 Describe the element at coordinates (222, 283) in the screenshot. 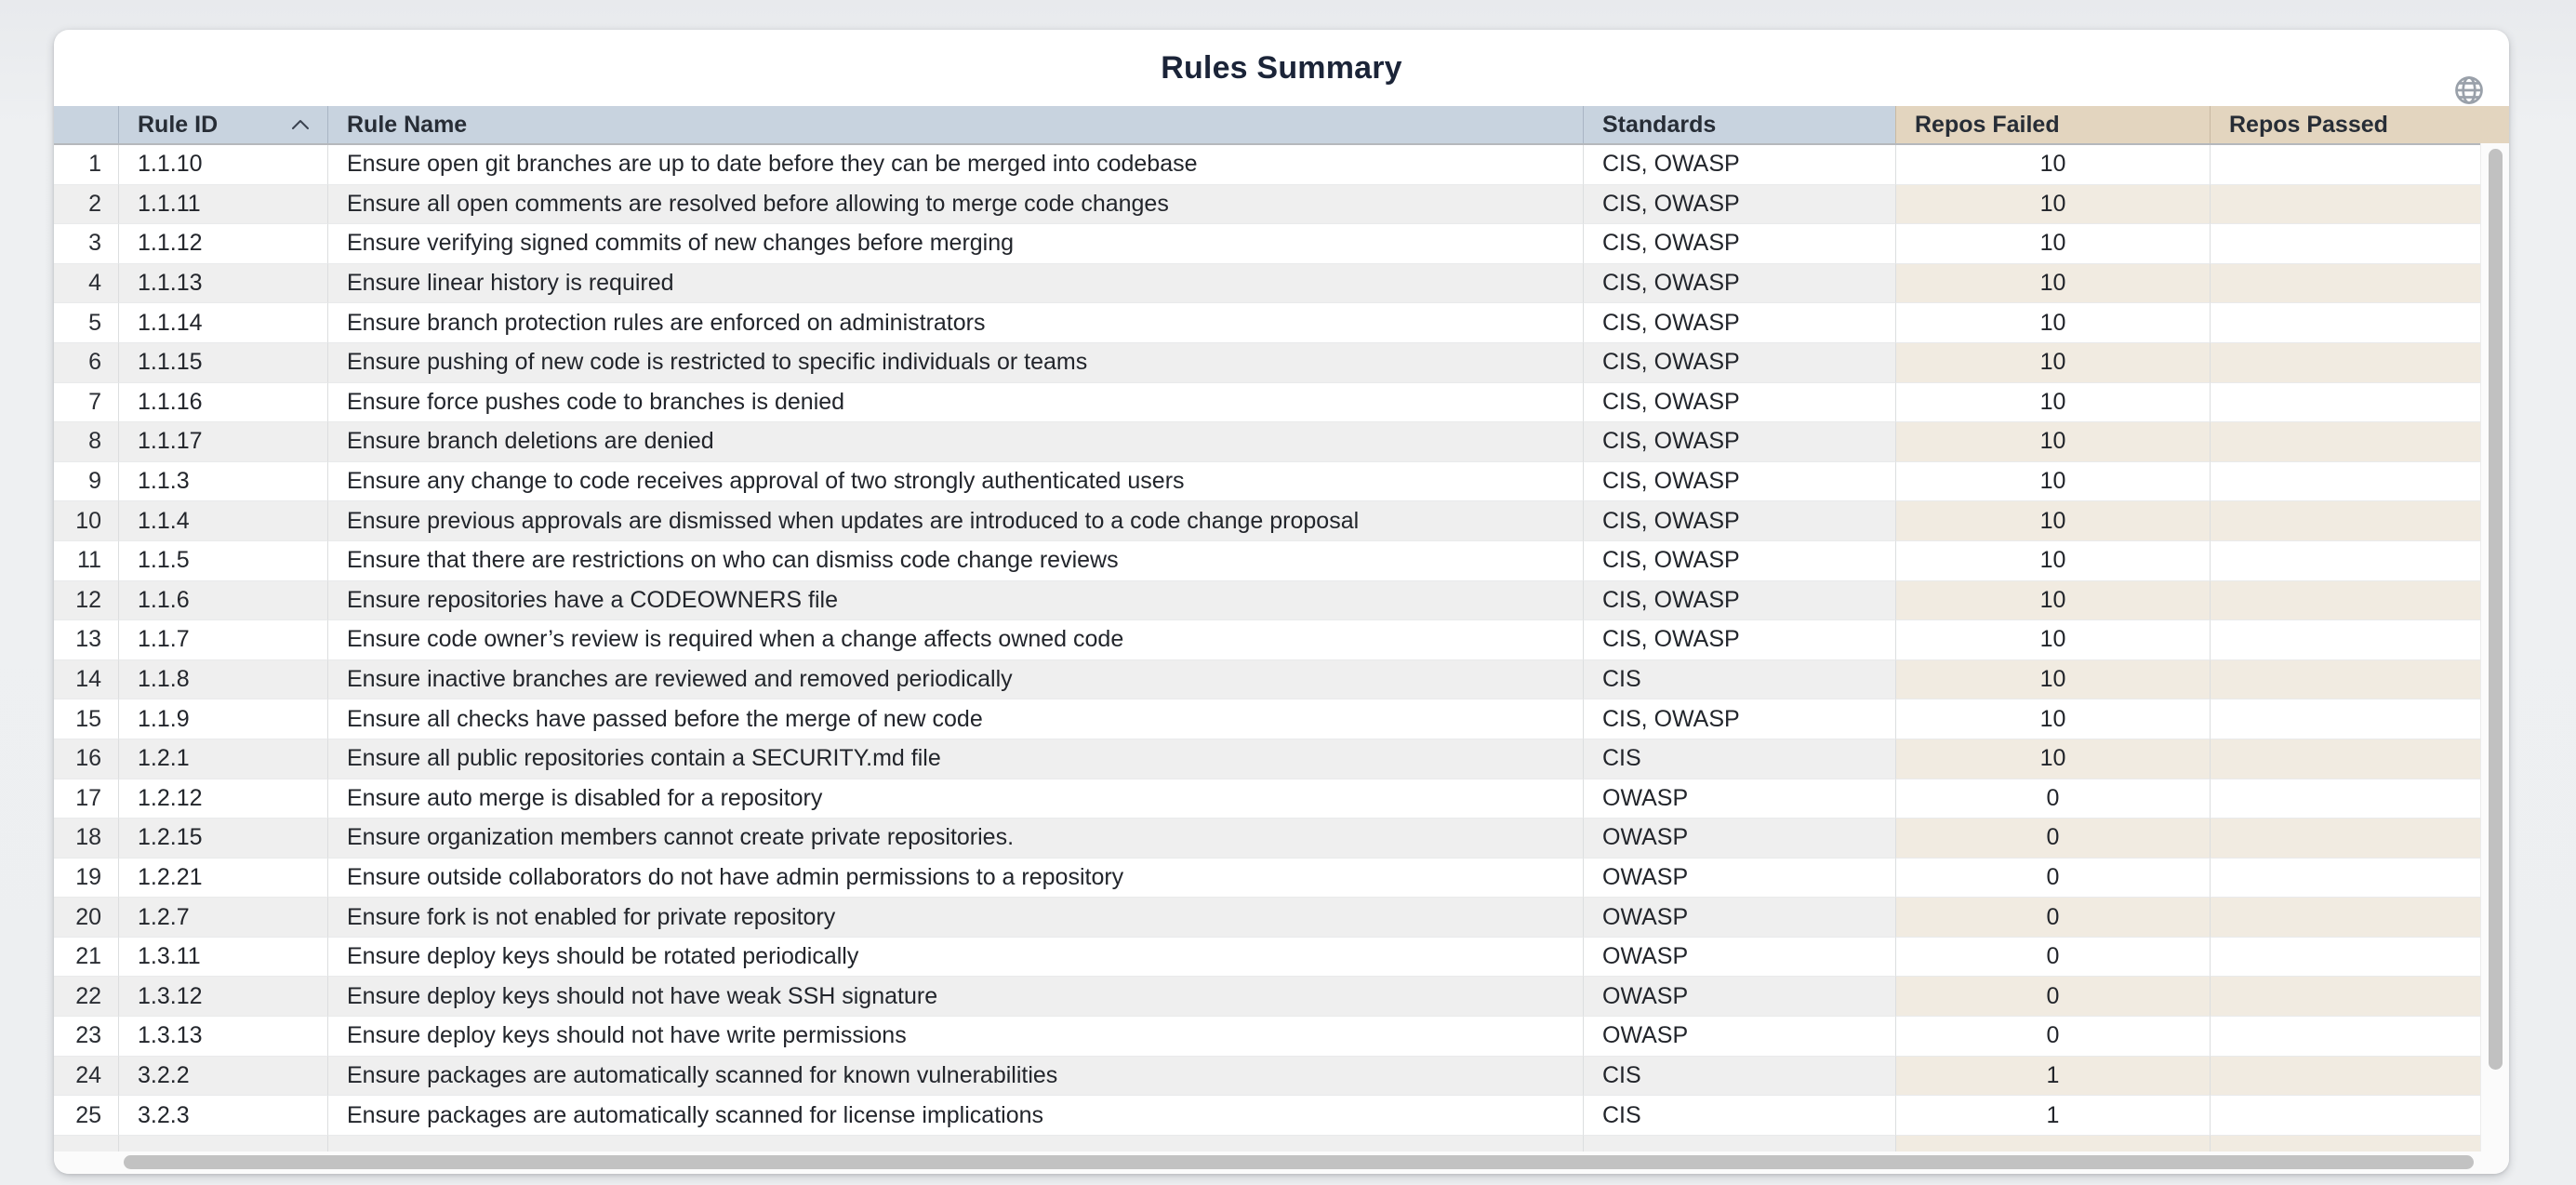

I see `rule-id-cell: 1.1.13` at that location.